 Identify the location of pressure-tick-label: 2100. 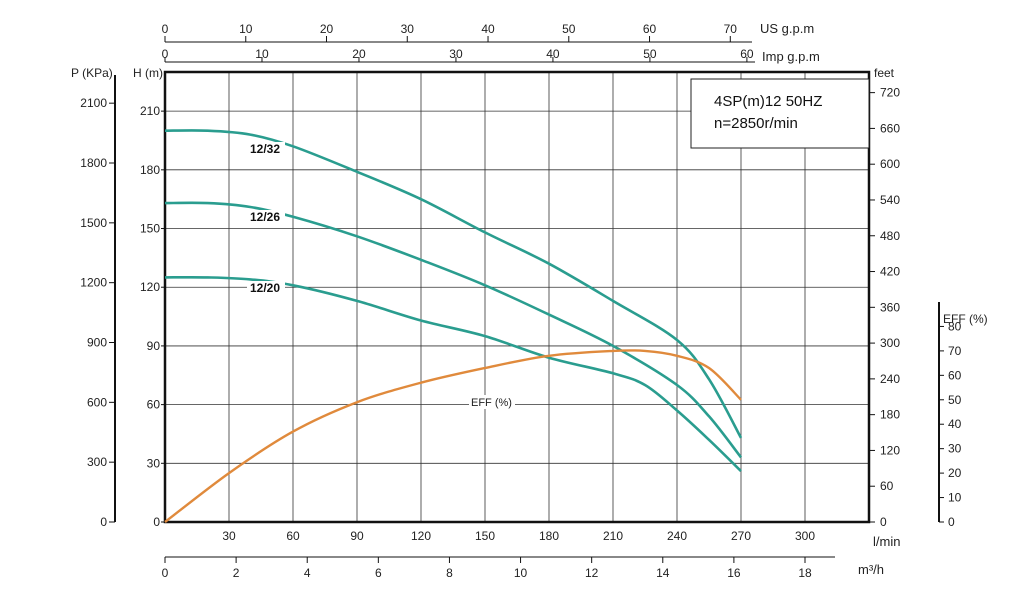
(93, 103).